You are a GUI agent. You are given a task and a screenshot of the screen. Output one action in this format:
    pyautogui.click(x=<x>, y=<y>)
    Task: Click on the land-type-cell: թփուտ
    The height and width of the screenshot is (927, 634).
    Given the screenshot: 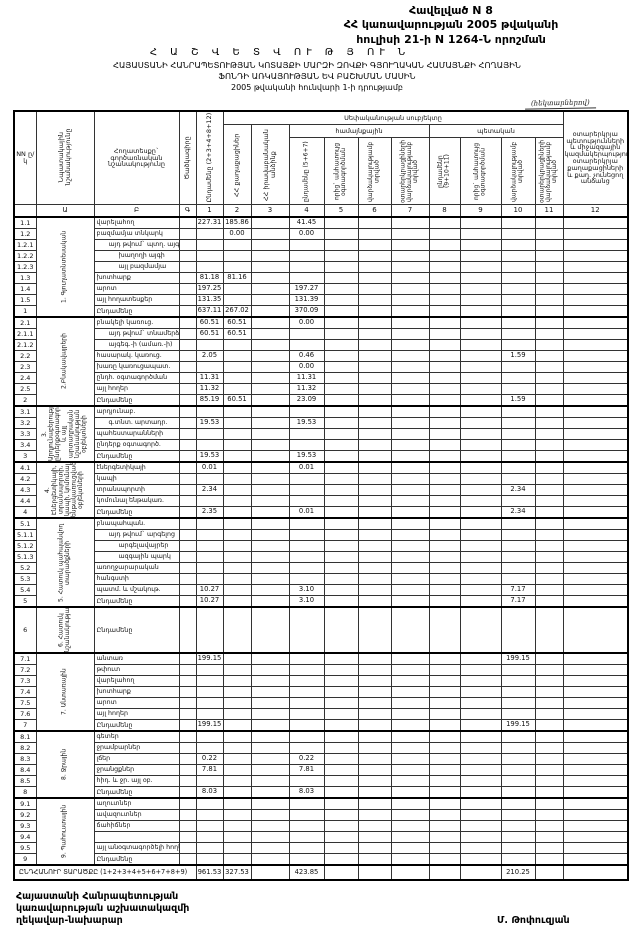 What is the action you would take?
    pyautogui.click(x=136, y=670)
    